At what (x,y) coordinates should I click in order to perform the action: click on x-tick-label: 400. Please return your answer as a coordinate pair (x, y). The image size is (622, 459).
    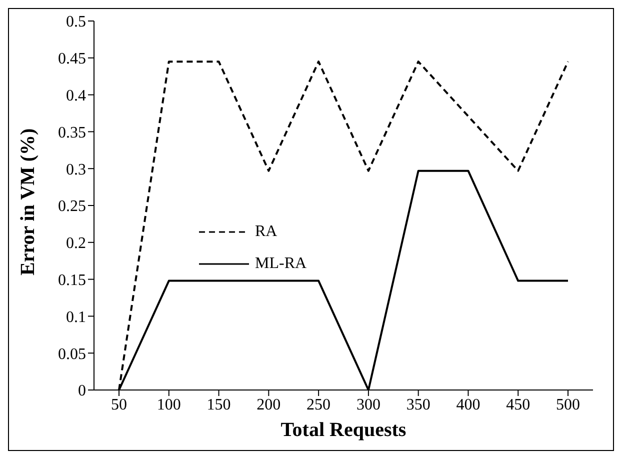
    Looking at the image, I should click on (468, 405).